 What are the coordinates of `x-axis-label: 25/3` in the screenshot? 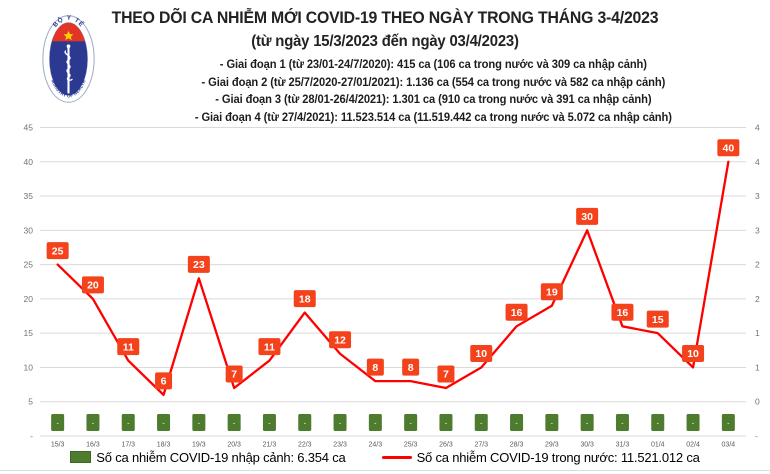 It's located at (411, 445).